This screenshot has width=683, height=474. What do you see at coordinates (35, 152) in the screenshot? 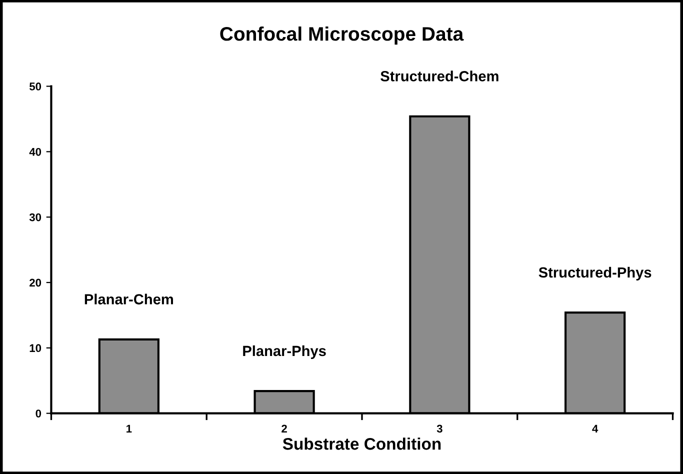
I see `y-tick-label: 40` at bounding box center [35, 152].